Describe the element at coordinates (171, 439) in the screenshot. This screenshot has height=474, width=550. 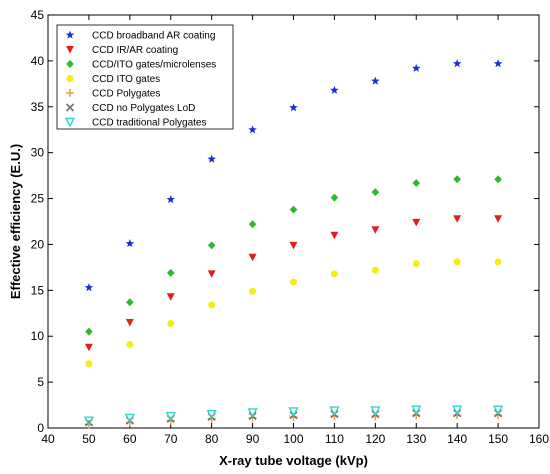
I see `x-tick-label: 70` at that location.